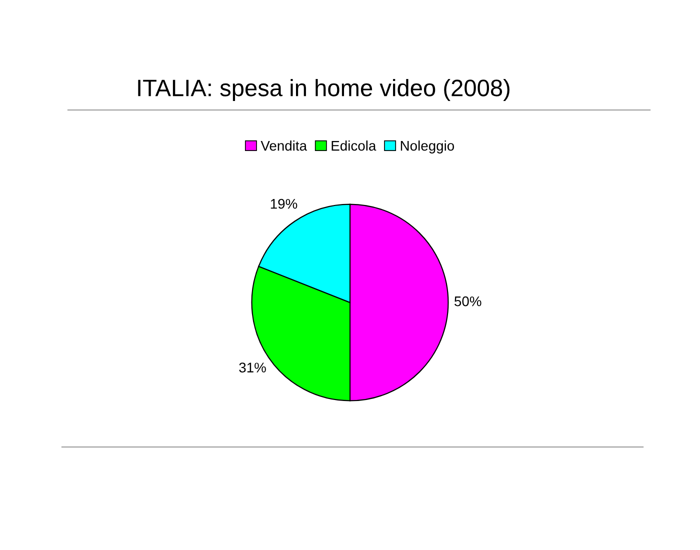 The image size is (700, 550). Describe the element at coordinates (252, 367) in the screenshot. I see `data-label: 31%` at that location.